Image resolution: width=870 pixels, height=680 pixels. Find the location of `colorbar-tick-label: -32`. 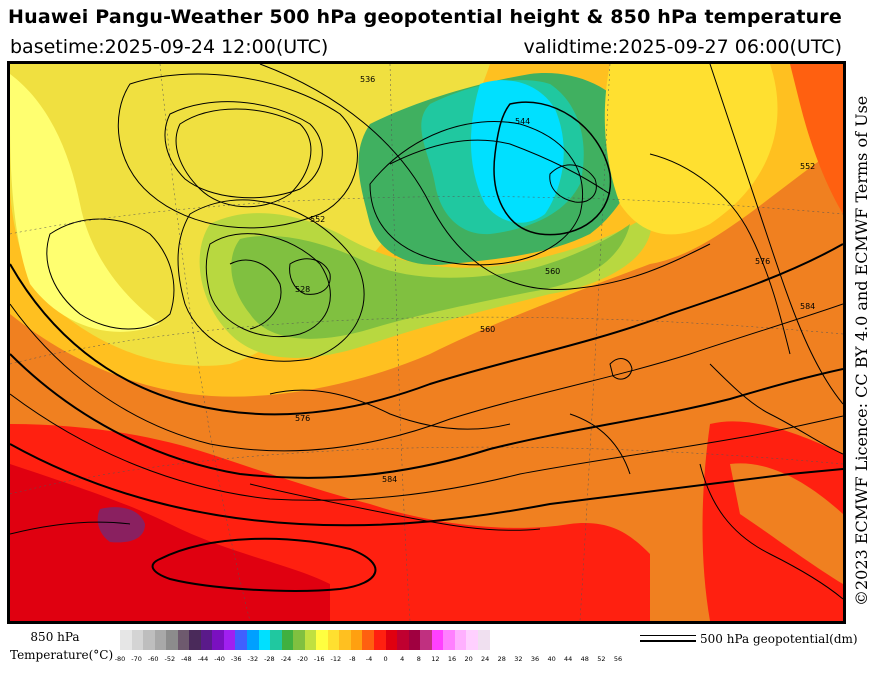

colorbar-tick-label: -32 is located at coordinates (253, 659).